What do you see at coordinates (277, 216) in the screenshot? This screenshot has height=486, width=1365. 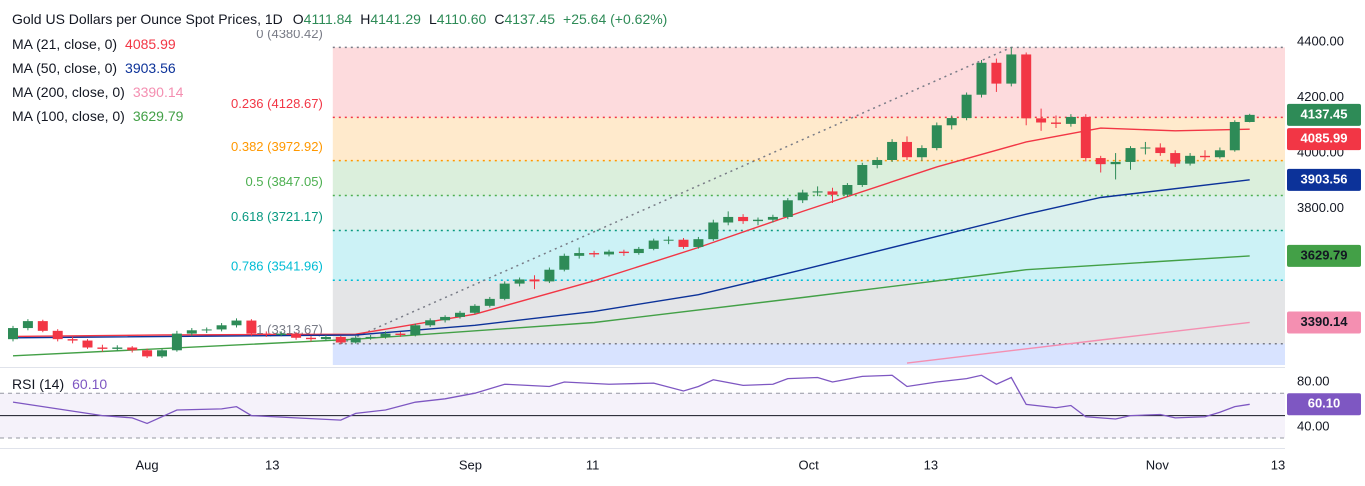 I see `fib-label: 0.618 (3721.17)` at bounding box center [277, 216].